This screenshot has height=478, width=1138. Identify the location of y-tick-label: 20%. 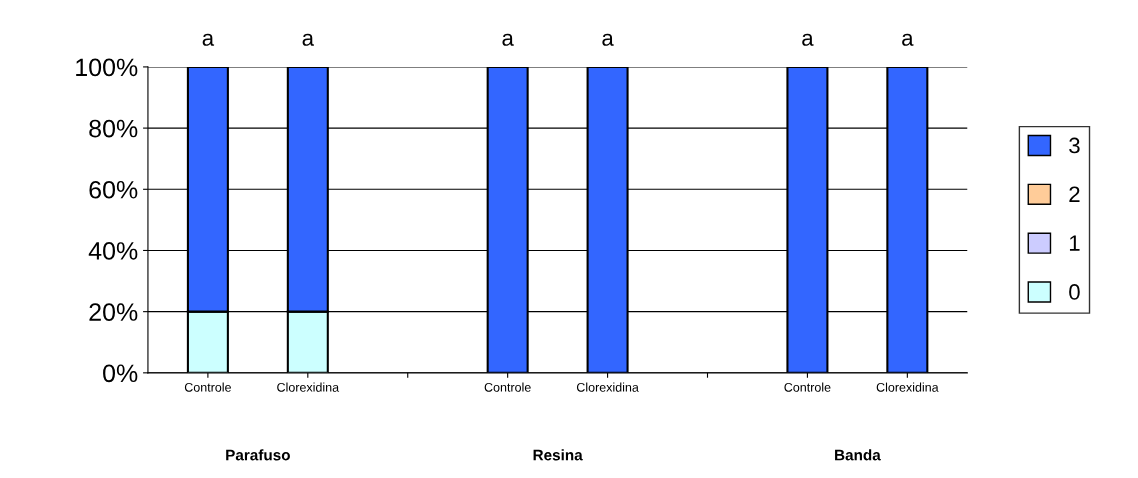
(113, 312).